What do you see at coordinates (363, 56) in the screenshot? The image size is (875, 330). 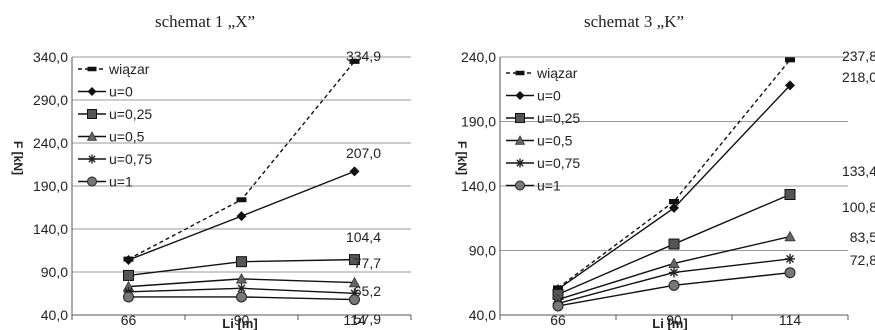 I see `data-label: 334,9` at bounding box center [363, 56].